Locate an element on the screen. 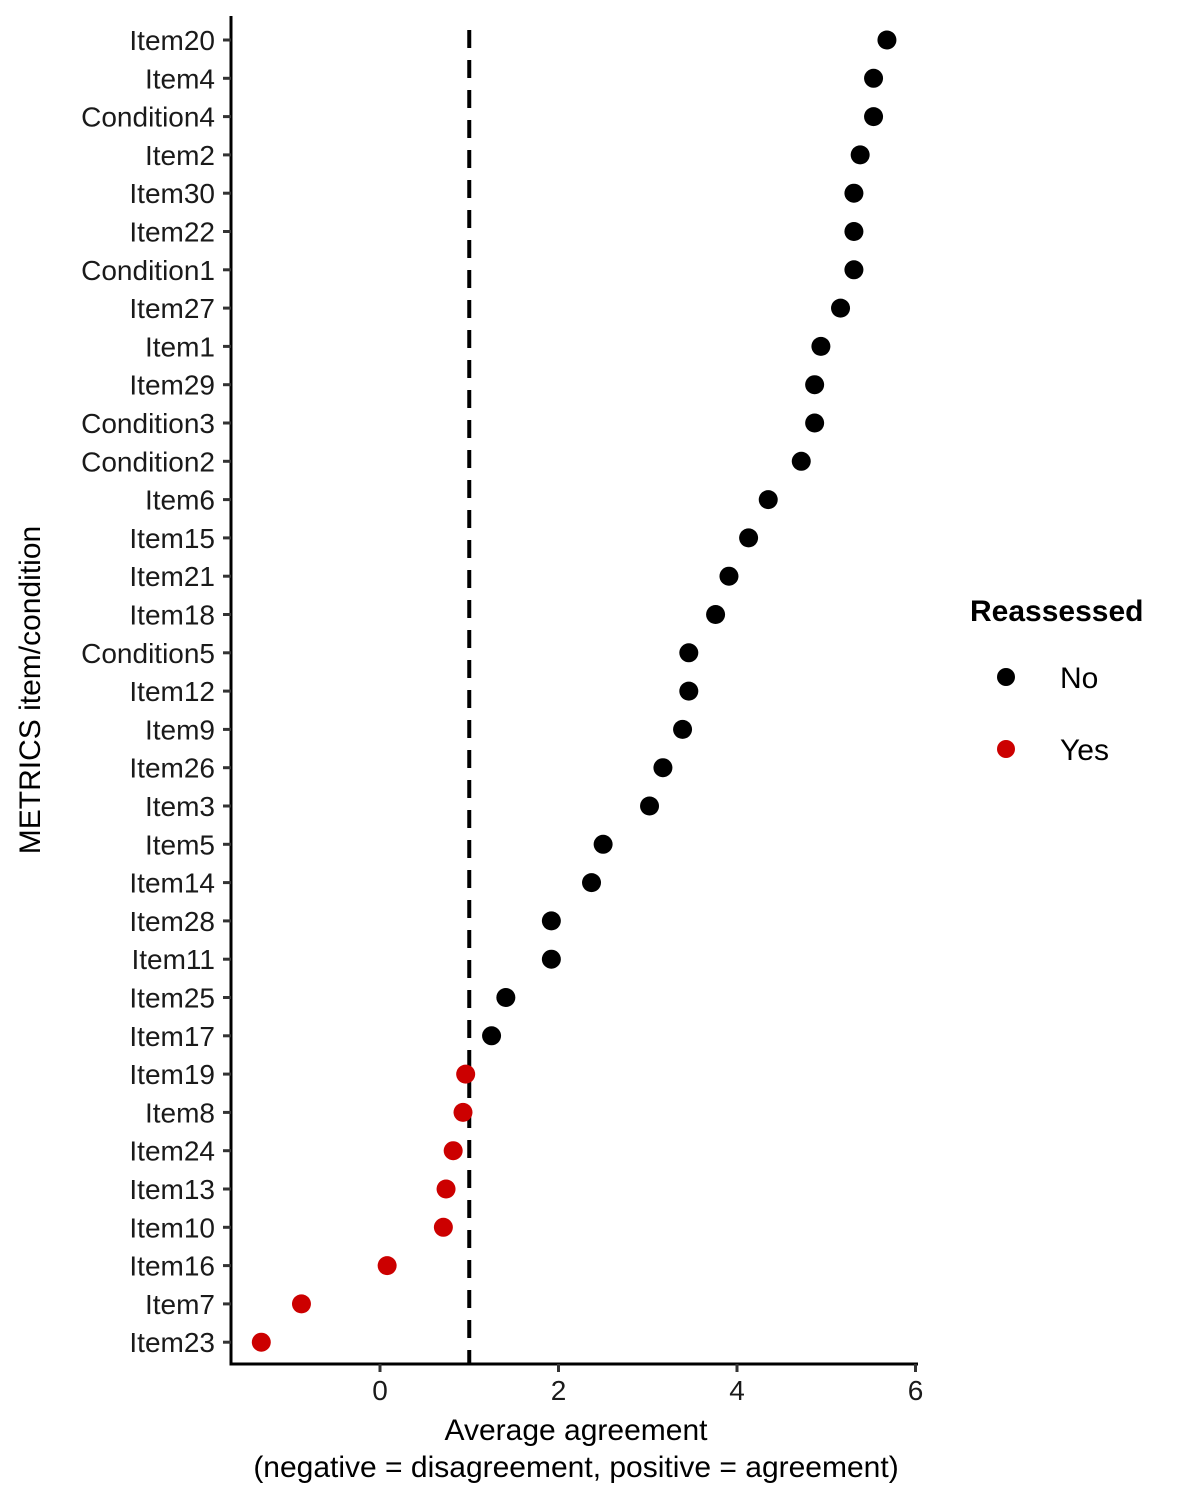 The image size is (1200, 1500). data-point-item27 is located at coordinates (841, 308).